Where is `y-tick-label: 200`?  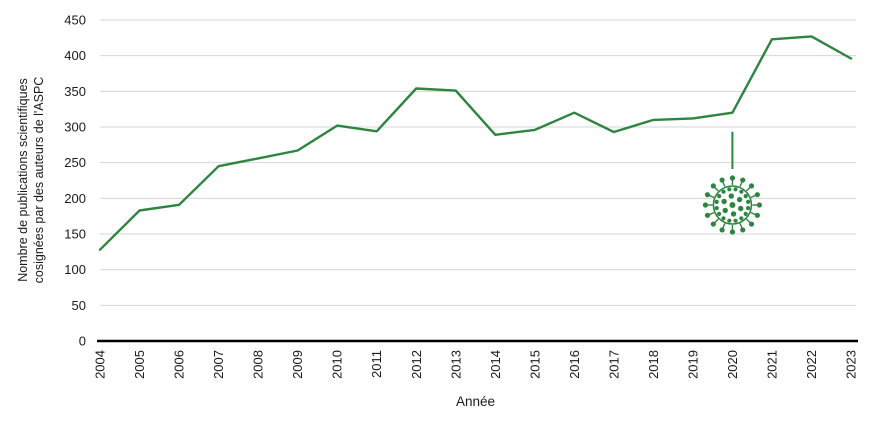 y-tick-label: 200 is located at coordinates (75, 198).